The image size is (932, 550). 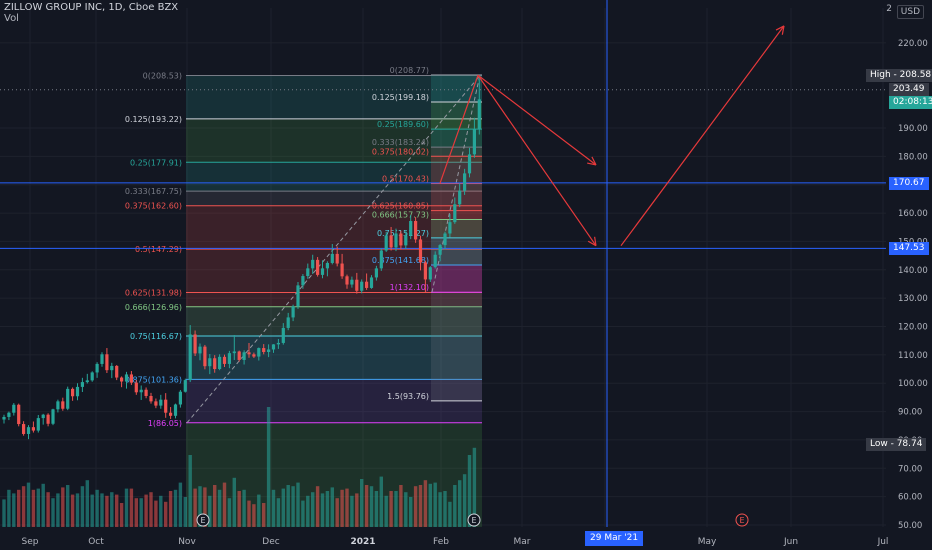 What do you see at coordinates (614, 538) in the screenshot?
I see `crosshair-date-label: 29 Mar '21` at bounding box center [614, 538].